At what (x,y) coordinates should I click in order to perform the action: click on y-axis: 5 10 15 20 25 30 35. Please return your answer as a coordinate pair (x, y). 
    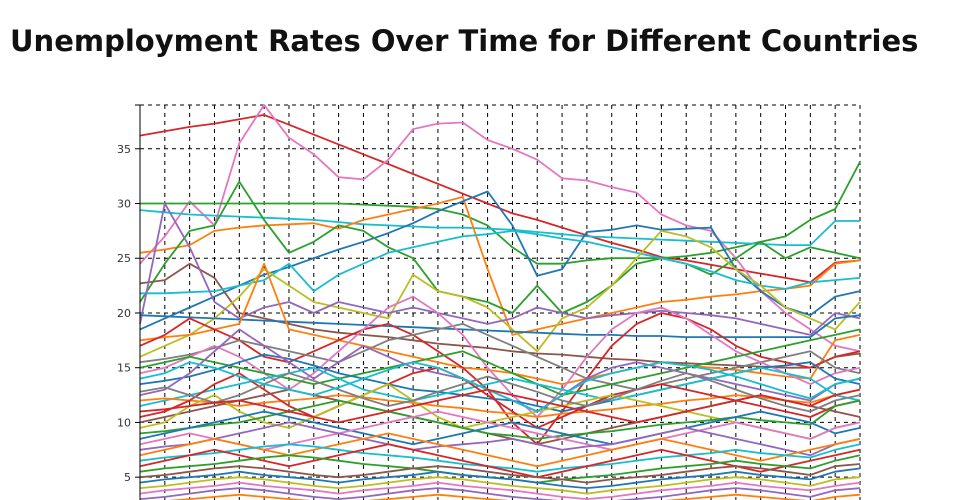
    Looking at the image, I should click on (129, 302).